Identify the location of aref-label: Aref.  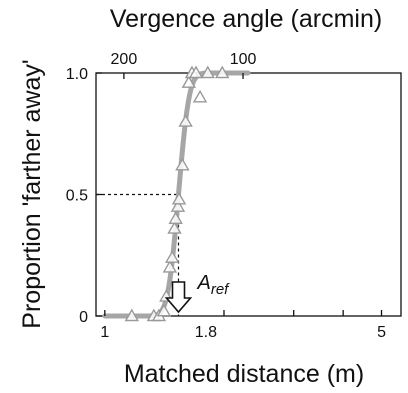
(213, 285).